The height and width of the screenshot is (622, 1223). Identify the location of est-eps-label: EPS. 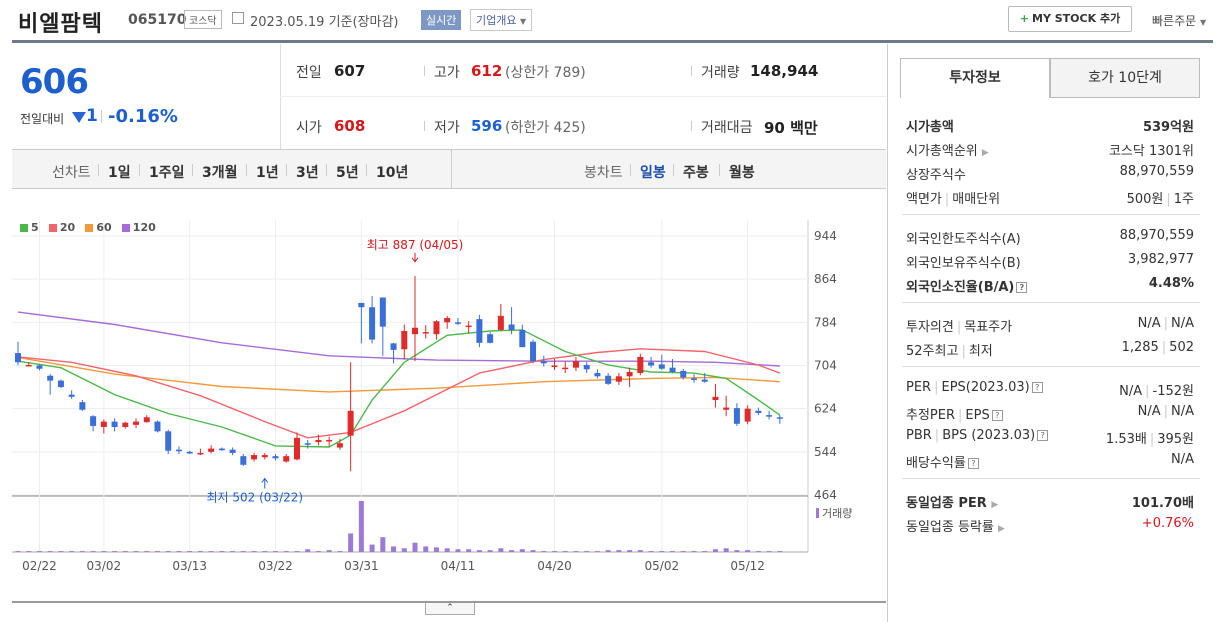
(977, 415).